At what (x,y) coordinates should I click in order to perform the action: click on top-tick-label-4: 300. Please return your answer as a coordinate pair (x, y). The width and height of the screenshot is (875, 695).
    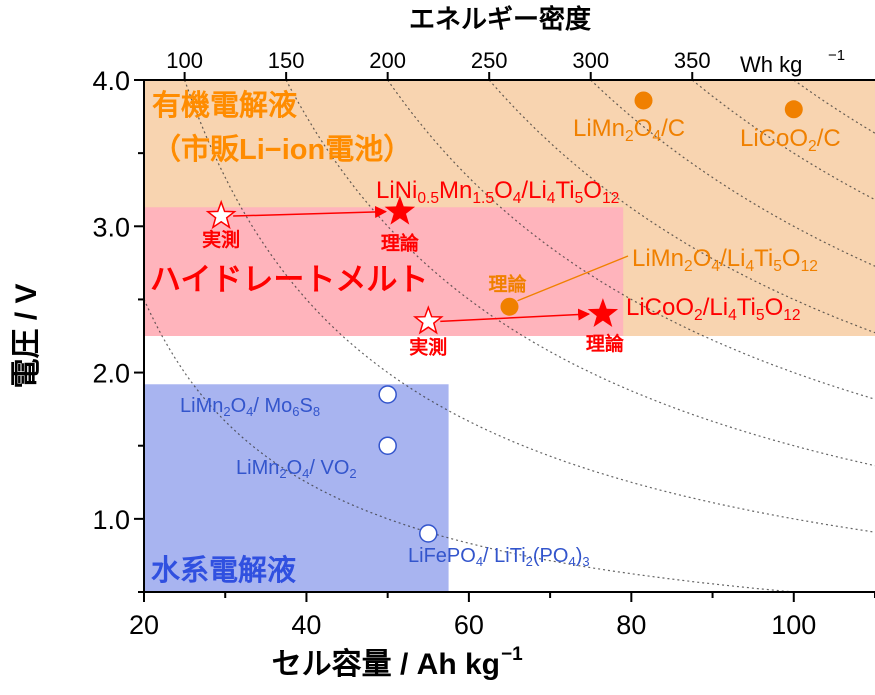
    Looking at the image, I should click on (590, 60).